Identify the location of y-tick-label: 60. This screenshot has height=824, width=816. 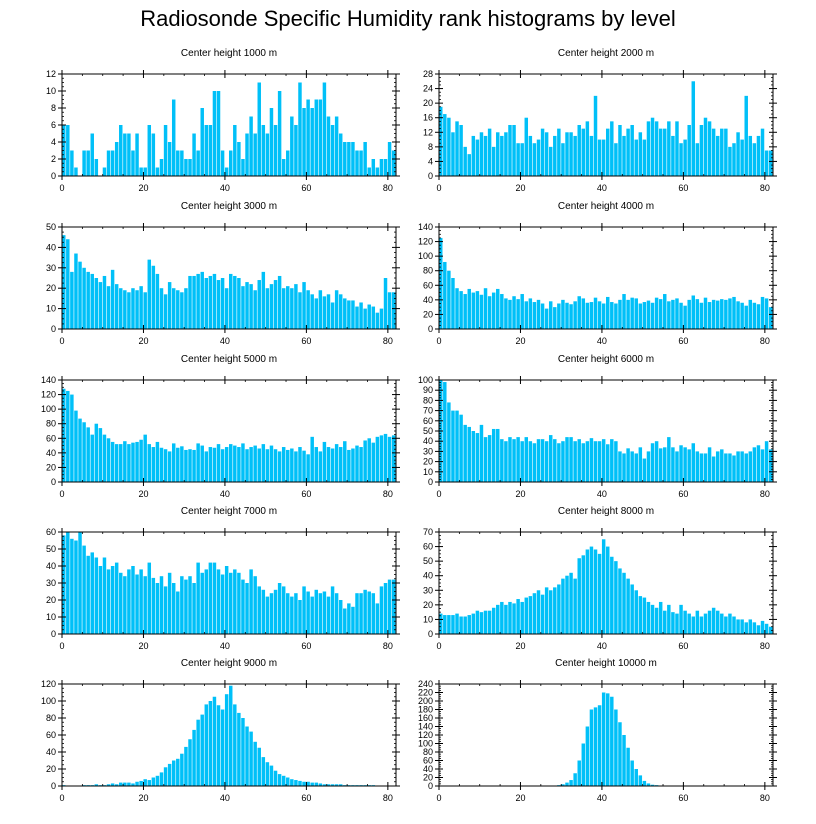
(428, 285).